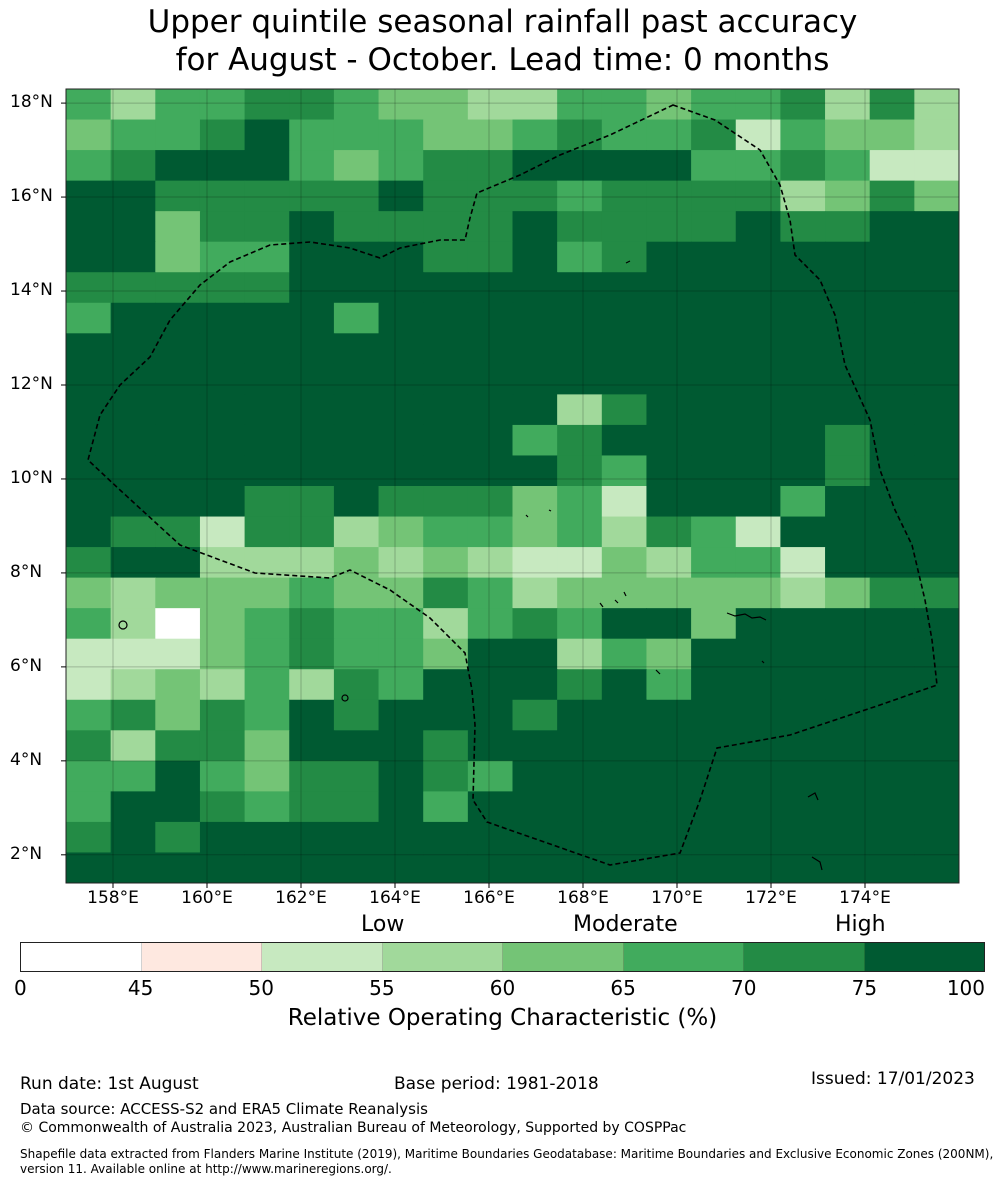 The width and height of the screenshot is (1005, 1185). What do you see at coordinates (865, 898) in the screenshot?
I see `longitude-label: 174°E` at bounding box center [865, 898].